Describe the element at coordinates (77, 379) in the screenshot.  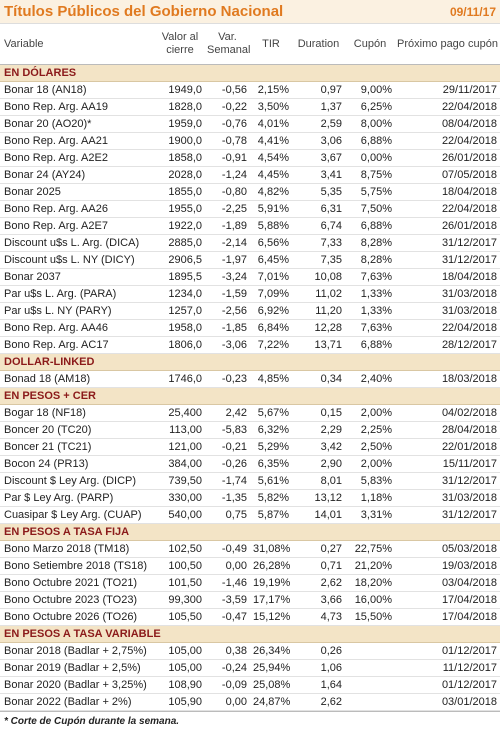
I see `cell: Bonad 18 (AM18)` at that location.